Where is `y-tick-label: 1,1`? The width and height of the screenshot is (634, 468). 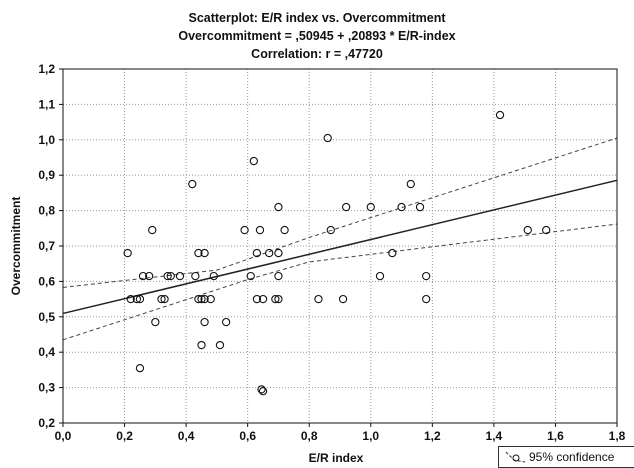 y-tick-label: 1,1 is located at coordinates (46, 104).